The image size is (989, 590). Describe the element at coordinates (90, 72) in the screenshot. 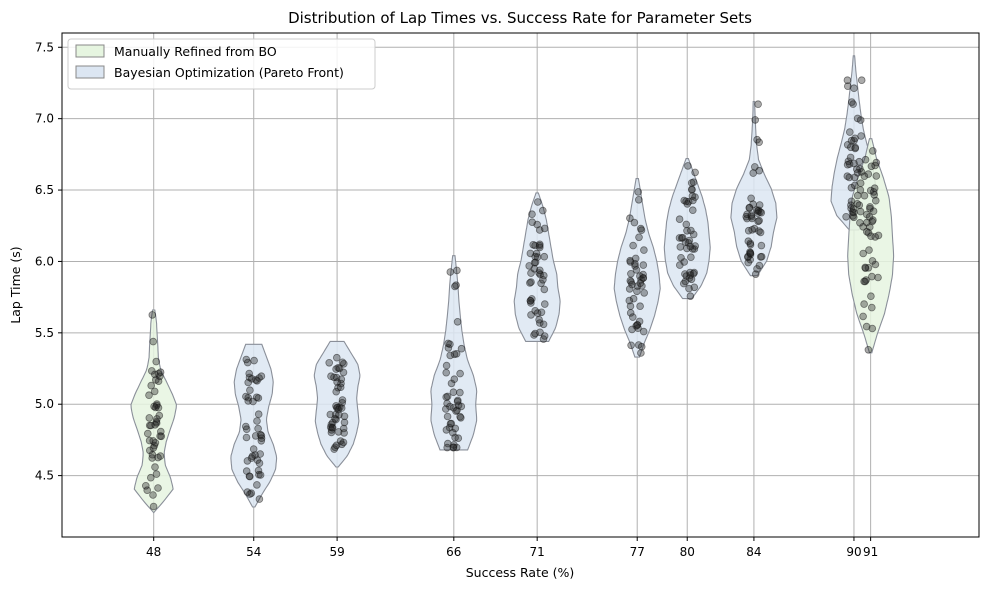

I see `legend-swatch-bayesian` at that location.